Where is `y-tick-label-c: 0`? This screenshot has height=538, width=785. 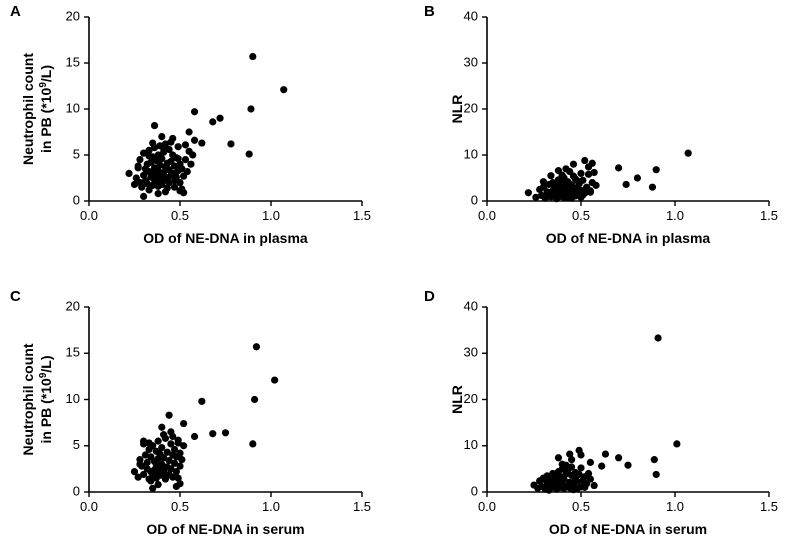
y-tick-label-c: 0 is located at coordinates (76, 490).